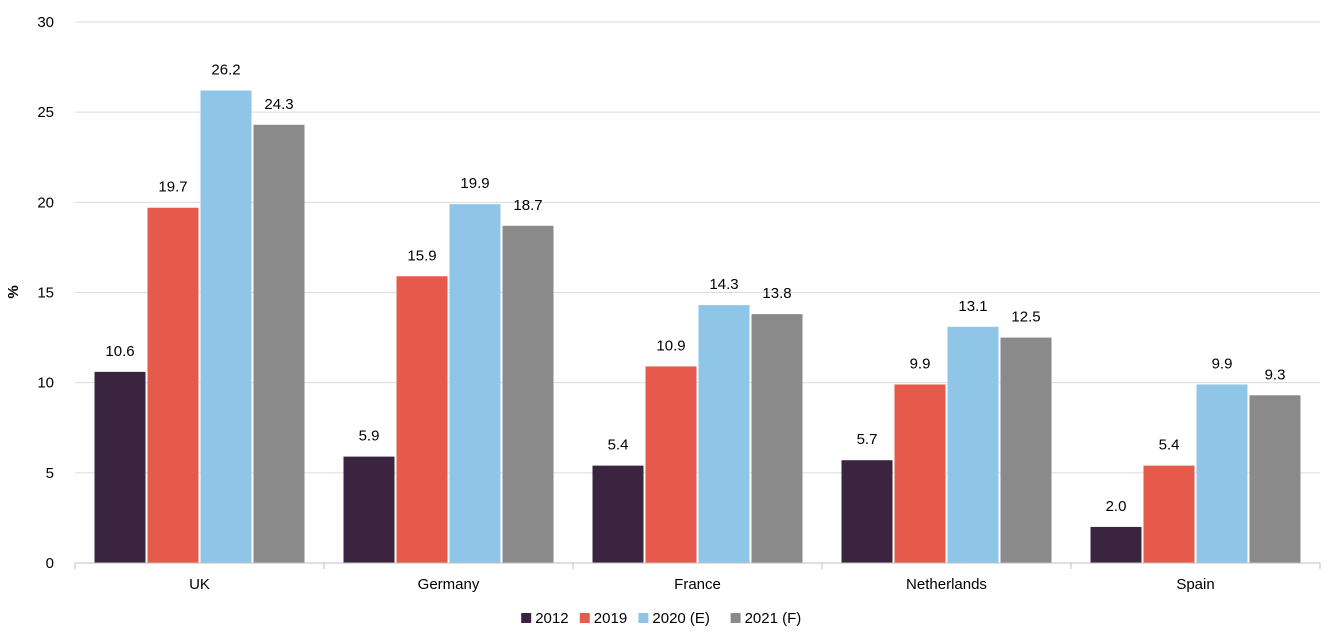 This screenshot has width=1328, height=638. I want to click on data-label: 24.3, so click(278, 104).